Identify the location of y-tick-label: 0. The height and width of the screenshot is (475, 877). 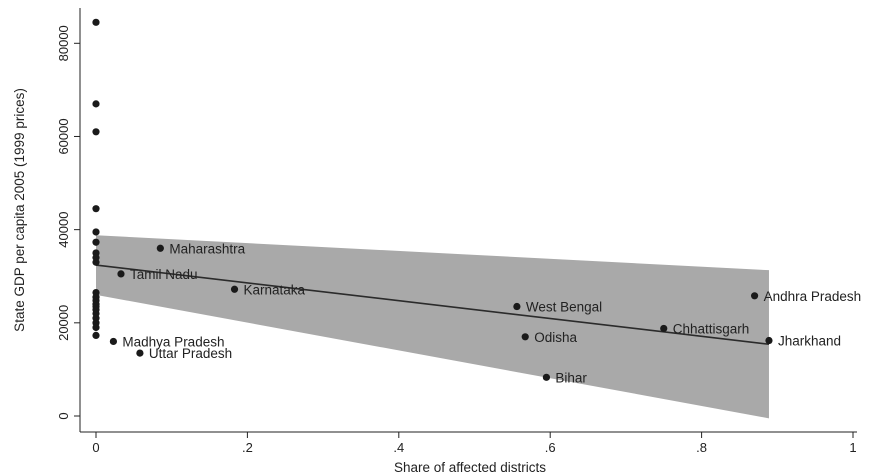
(63, 415).